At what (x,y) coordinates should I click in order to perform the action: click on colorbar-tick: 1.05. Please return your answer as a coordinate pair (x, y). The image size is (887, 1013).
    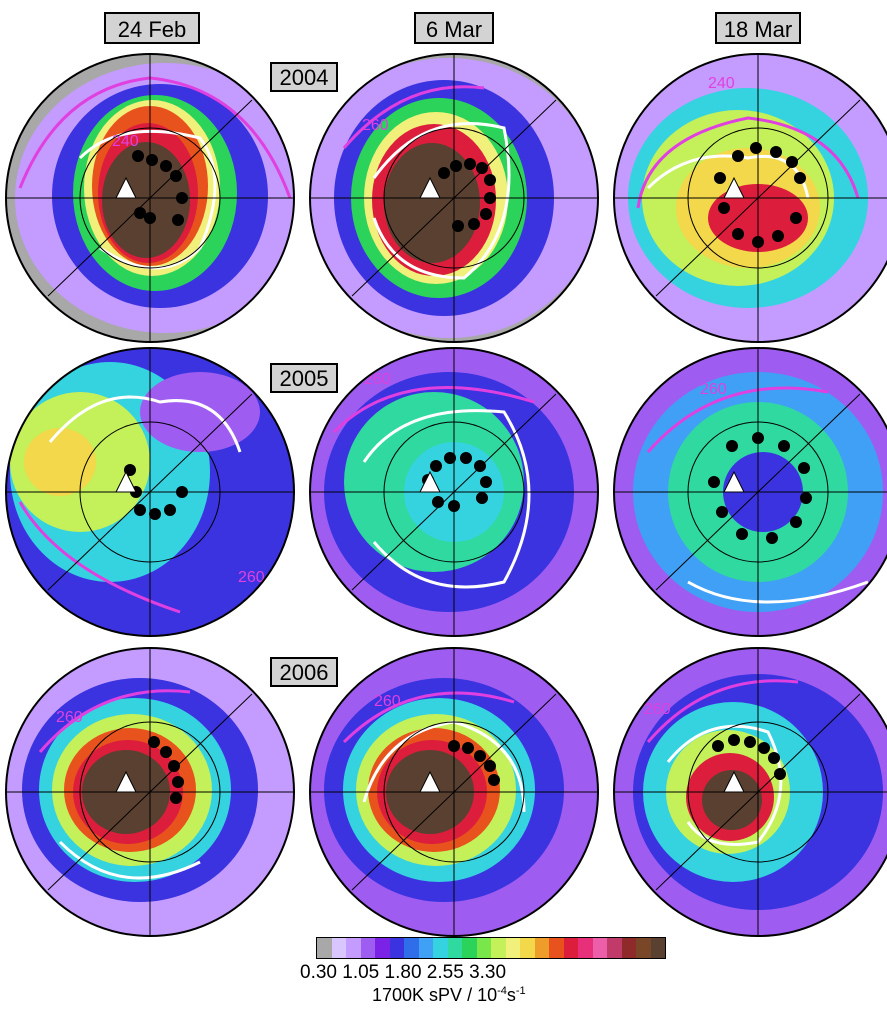
    Looking at the image, I should click on (361, 972).